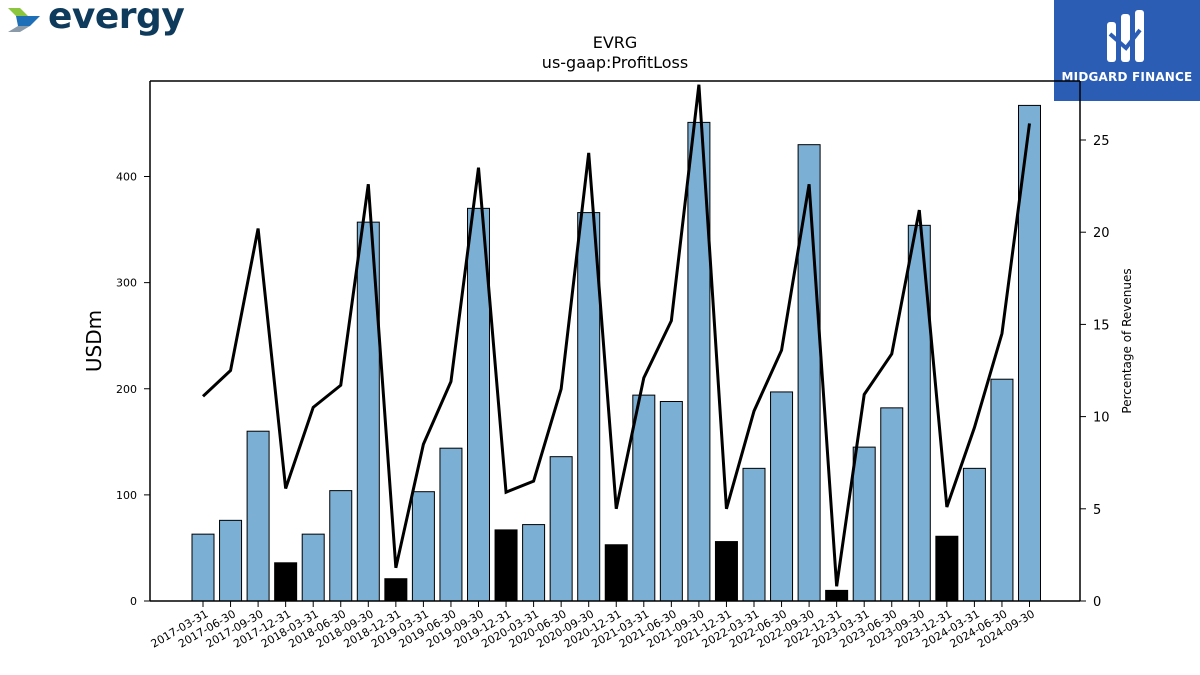  I want to click on midgard-mark-icon, so click(1125, 36).